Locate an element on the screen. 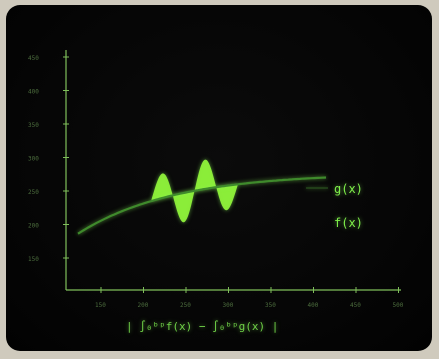  y-tick-label: 400 is located at coordinates (33, 92).